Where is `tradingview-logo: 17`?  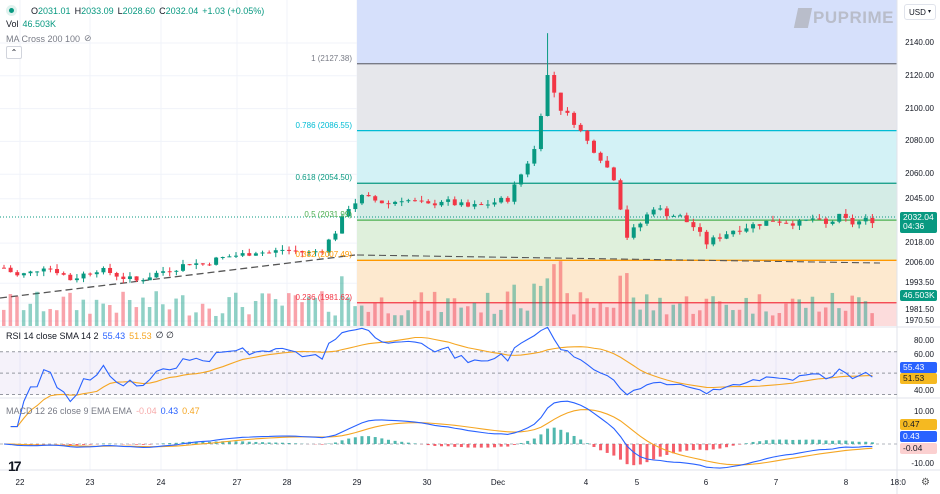 tradingview-logo: 17 is located at coordinates (15, 466).